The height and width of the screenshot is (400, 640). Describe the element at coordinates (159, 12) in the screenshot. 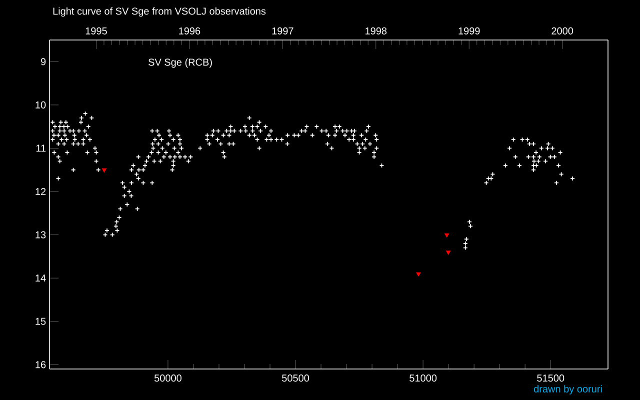

I see `chart-title: Light curve of SV Sge from VSOLJ observations` at that location.